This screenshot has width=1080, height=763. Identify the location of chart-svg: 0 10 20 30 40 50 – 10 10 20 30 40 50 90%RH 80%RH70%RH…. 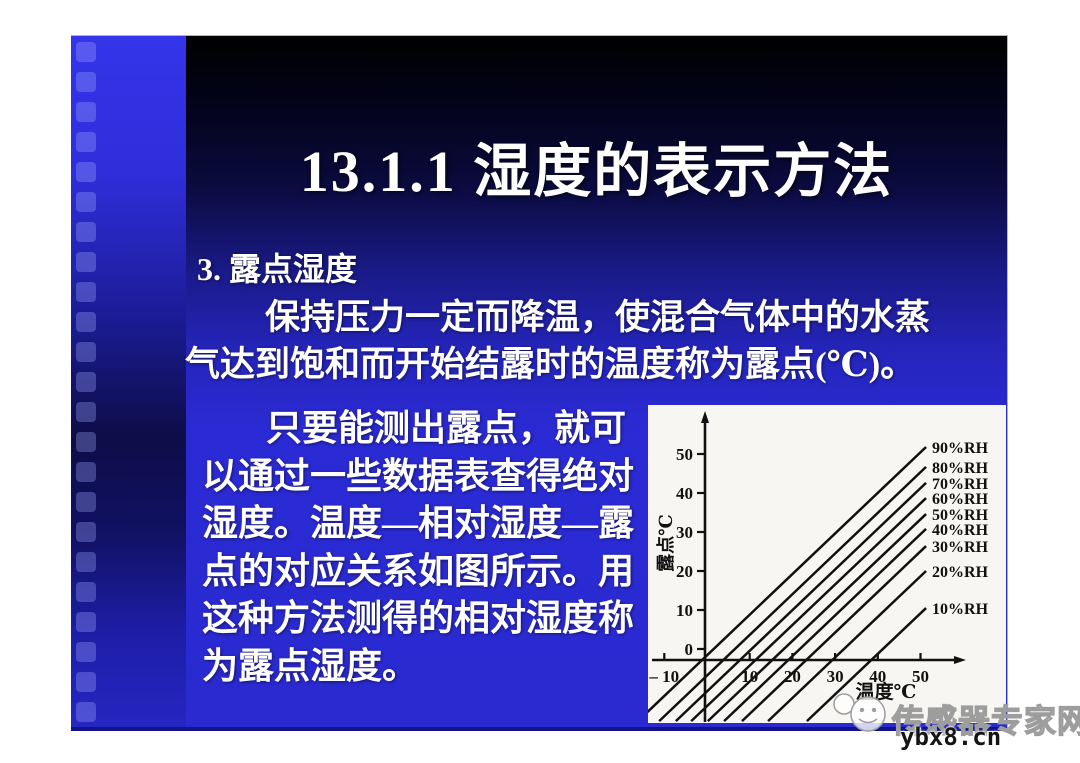
(818, 567).